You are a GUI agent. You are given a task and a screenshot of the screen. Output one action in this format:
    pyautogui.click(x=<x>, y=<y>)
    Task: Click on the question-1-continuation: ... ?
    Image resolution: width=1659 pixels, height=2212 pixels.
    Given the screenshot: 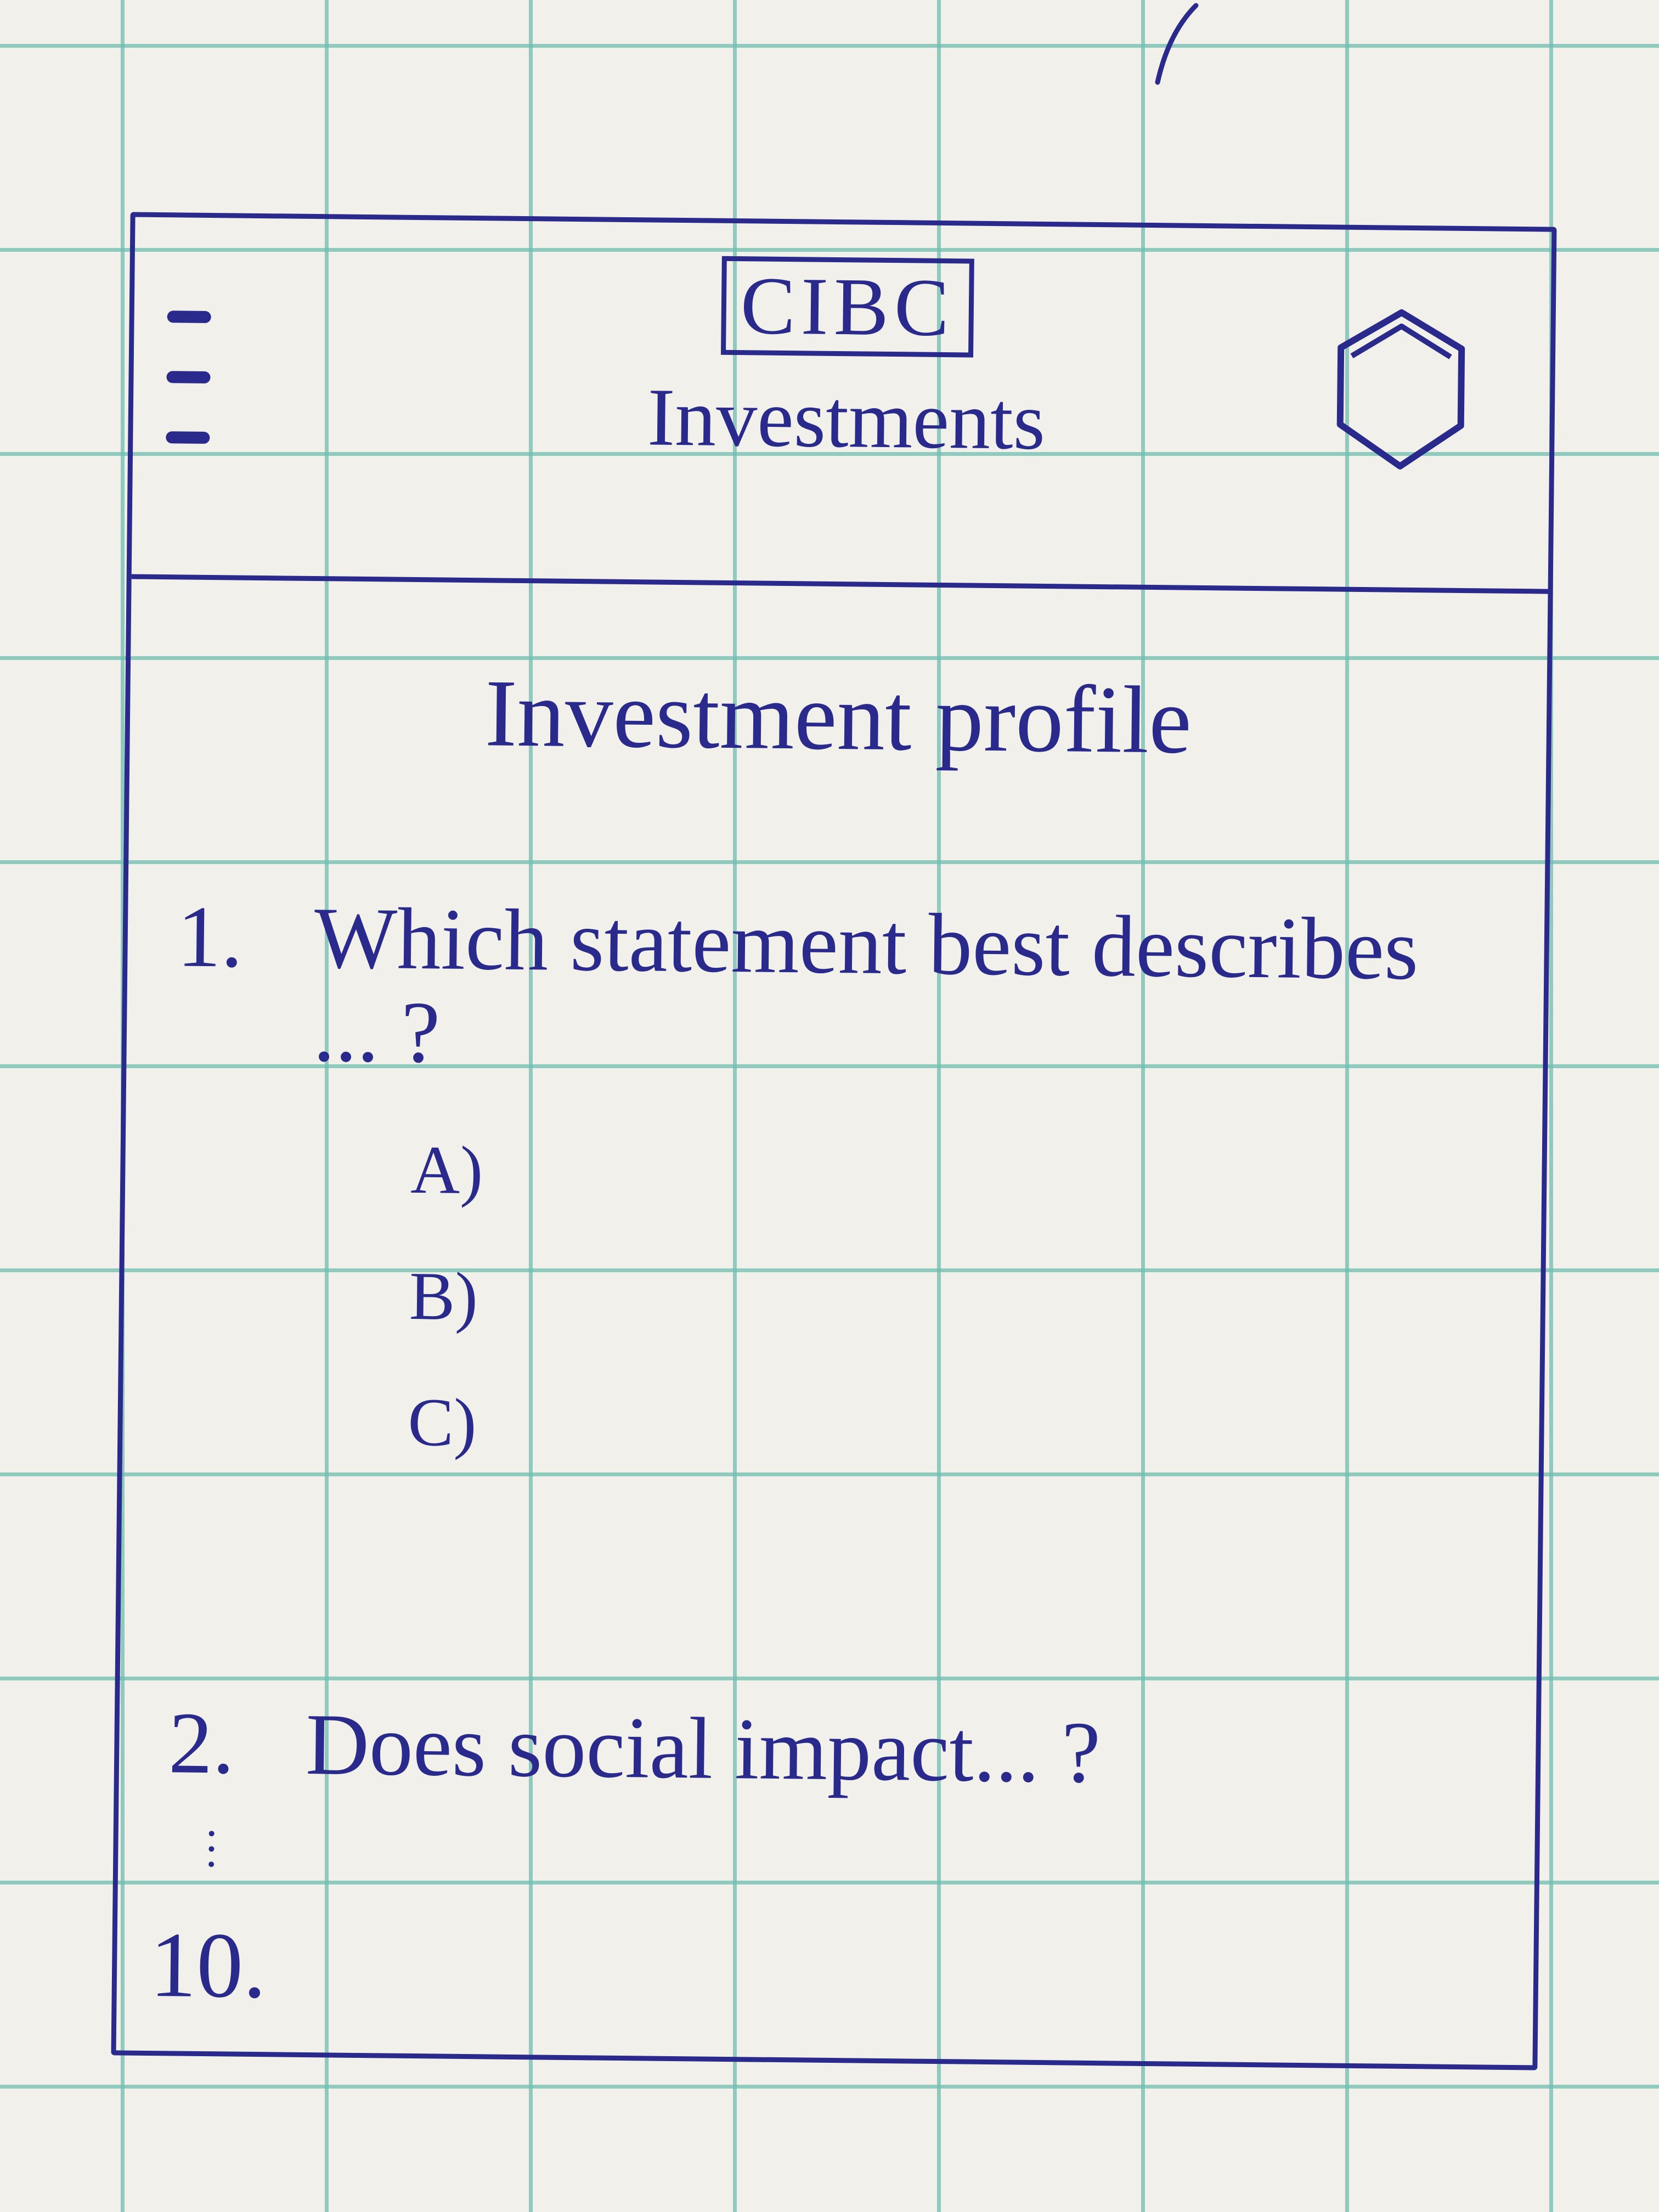 What is the action you would take?
    pyautogui.click(x=377, y=1031)
    